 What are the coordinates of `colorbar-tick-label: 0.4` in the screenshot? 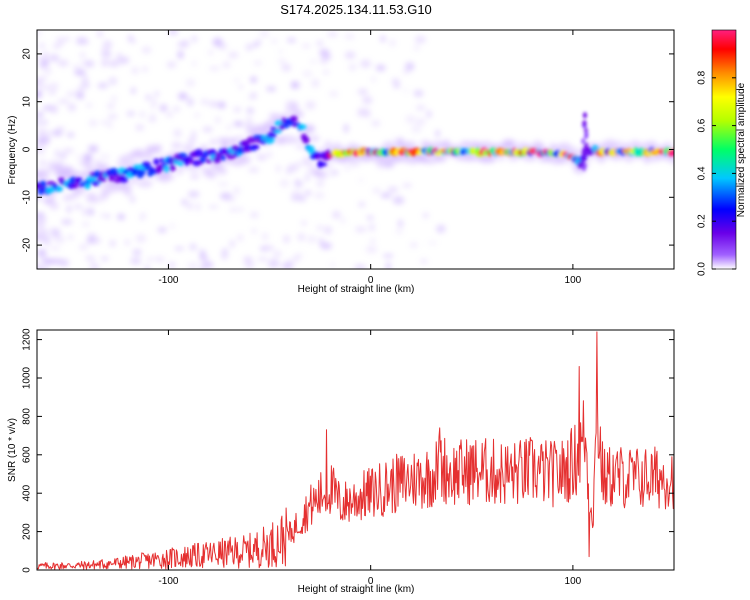 It's located at (702, 173).